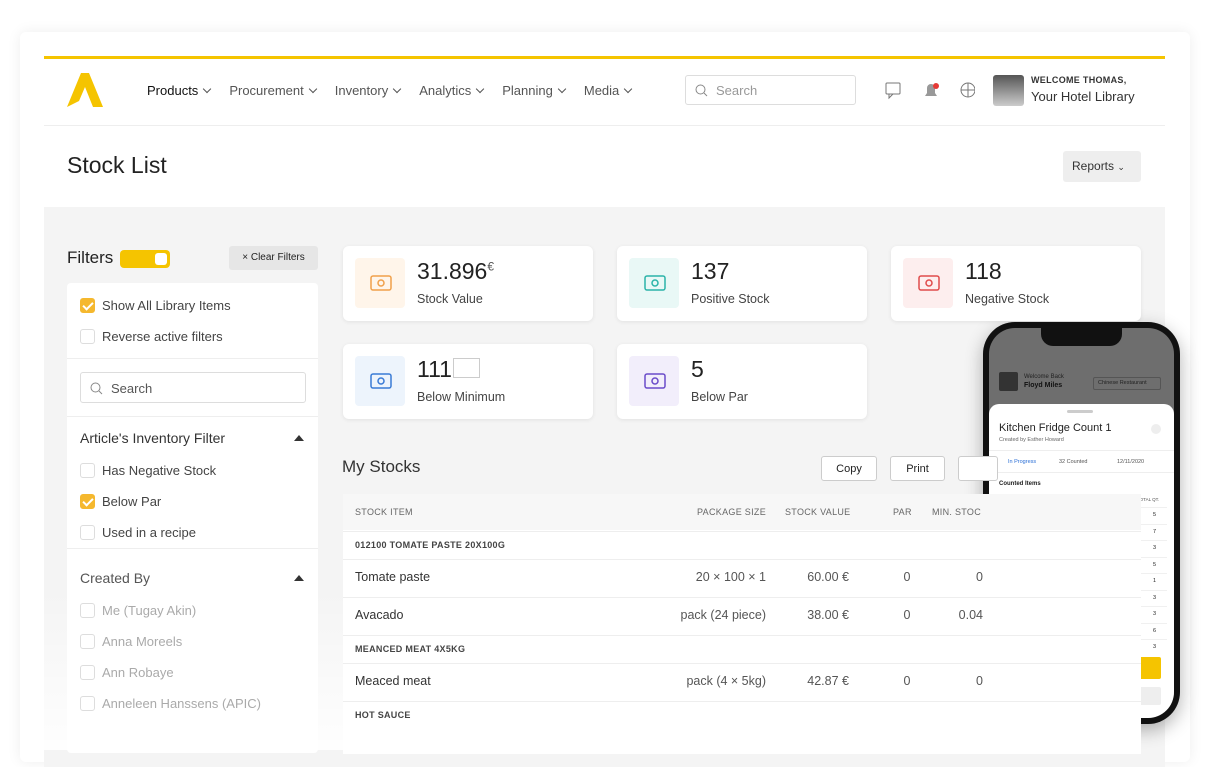  What do you see at coordinates (1007, 299) in the screenshot?
I see `stat-label: Negative Stock` at bounding box center [1007, 299].